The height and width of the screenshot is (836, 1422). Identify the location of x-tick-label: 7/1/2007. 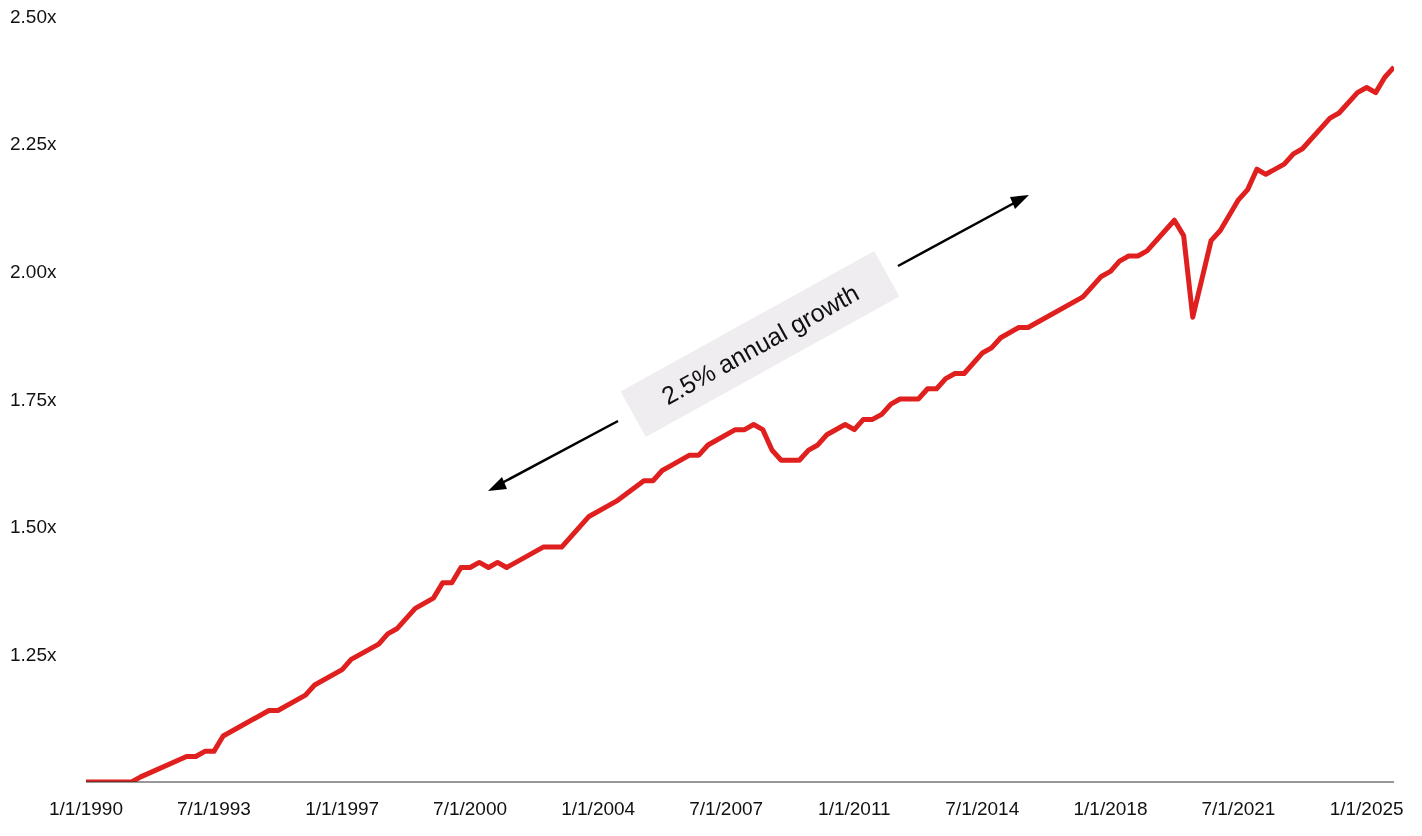
(726, 809).